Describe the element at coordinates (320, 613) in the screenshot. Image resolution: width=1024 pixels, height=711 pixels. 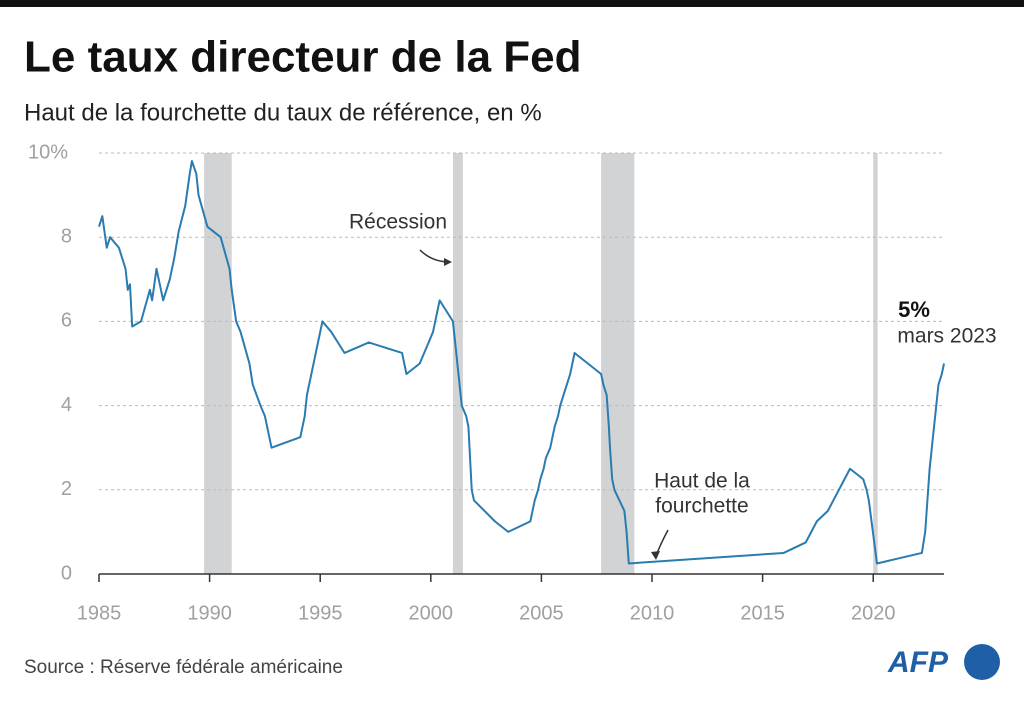
I see `x-tick-label: 1995` at that location.